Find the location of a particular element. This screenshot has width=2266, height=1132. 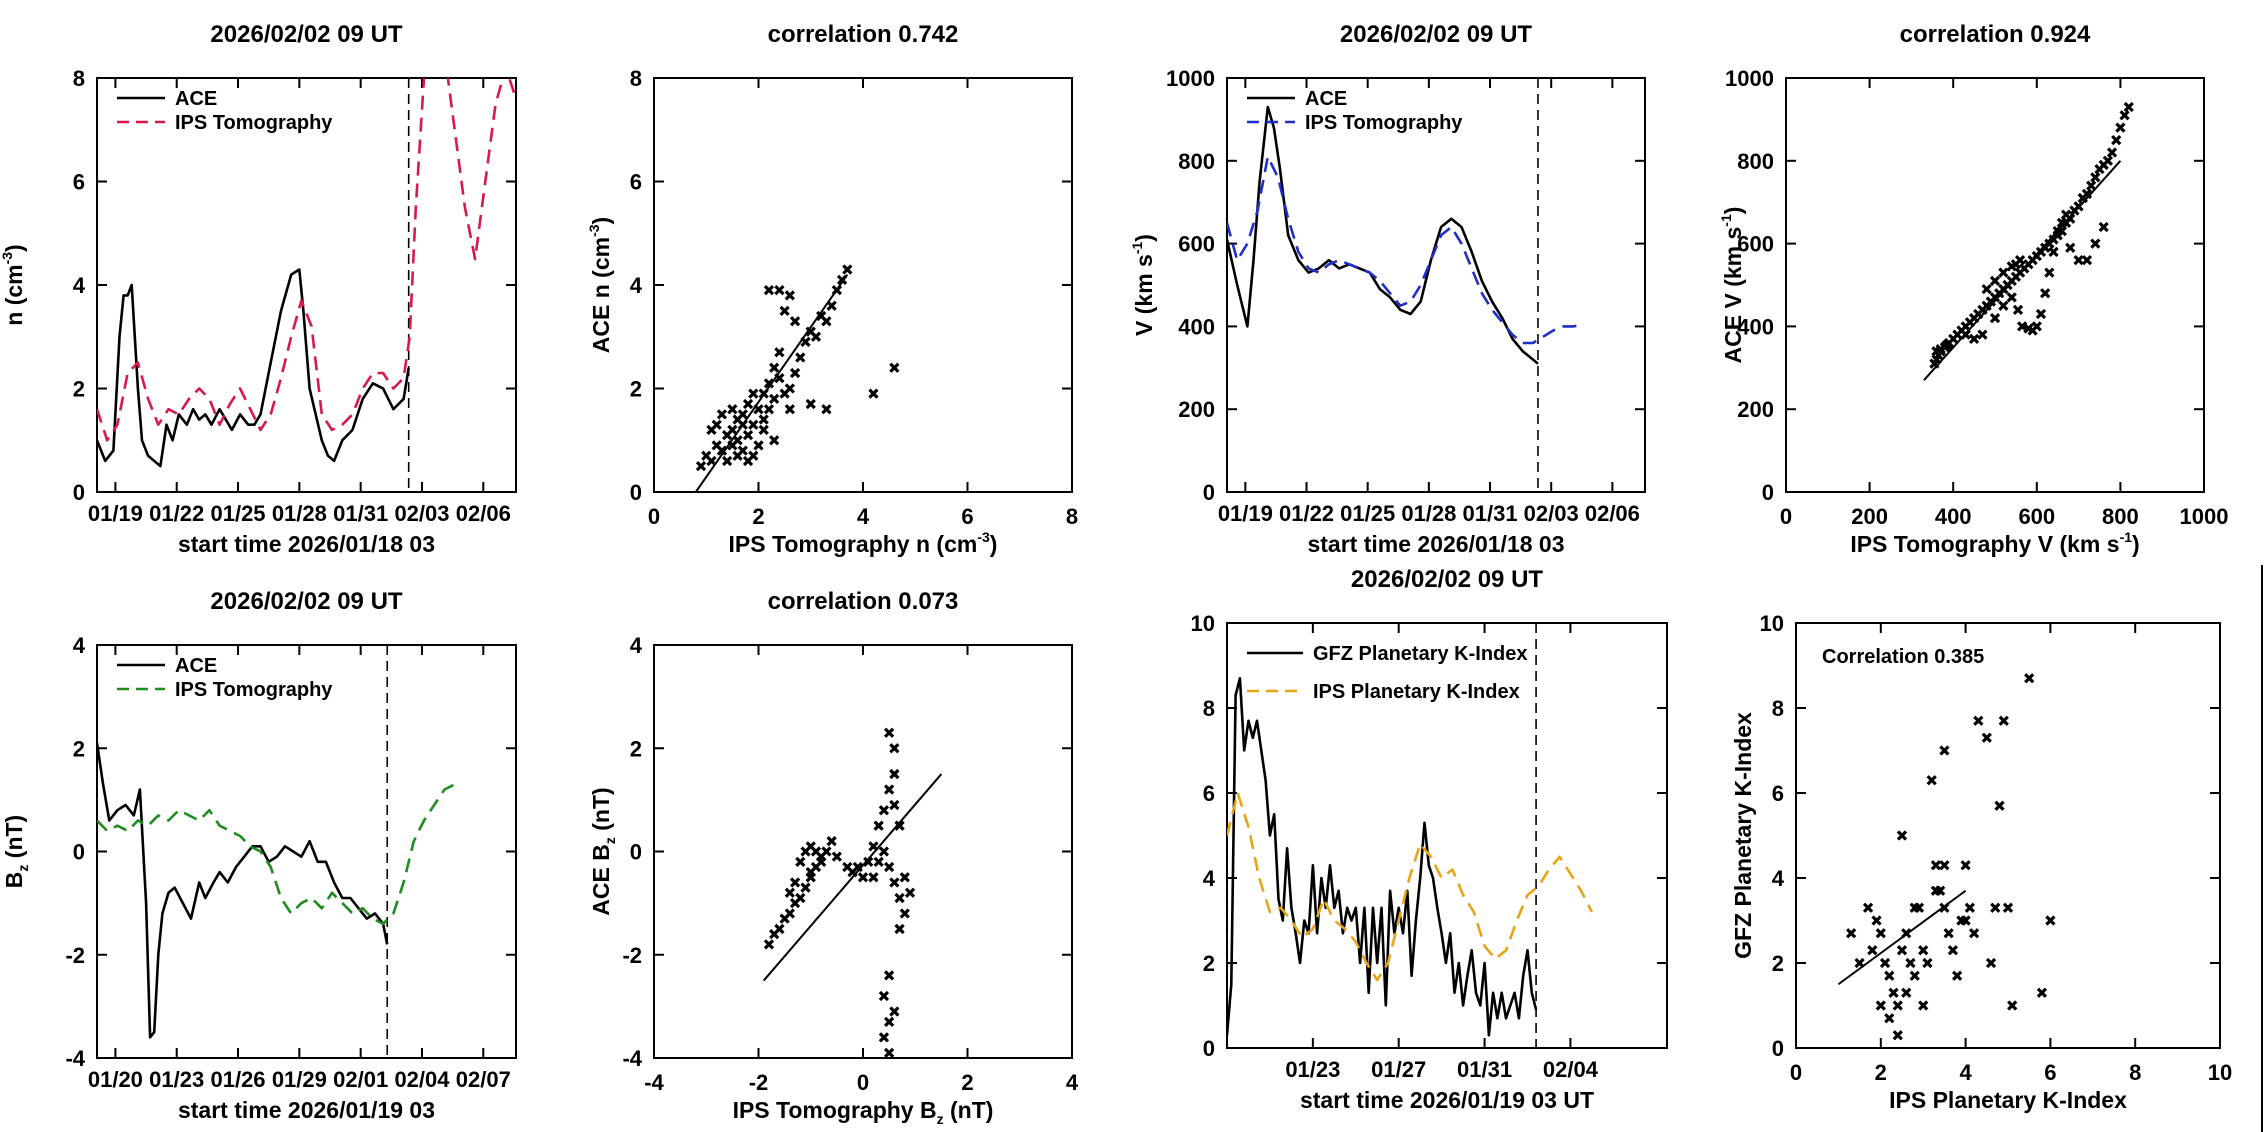

x-tick-label: 01/23 is located at coordinates (176, 1079).